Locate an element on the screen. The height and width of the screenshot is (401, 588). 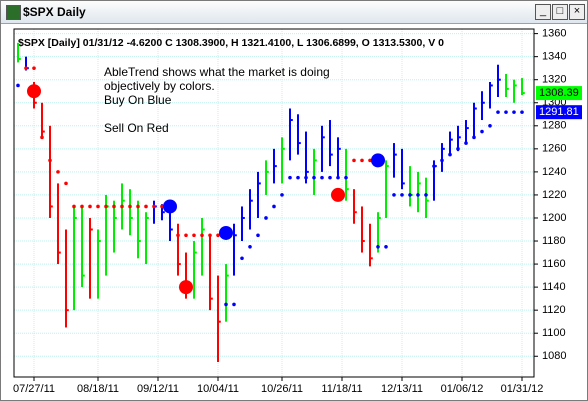
x-tick-label: 11/18/11 is located at coordinates (341, 389).